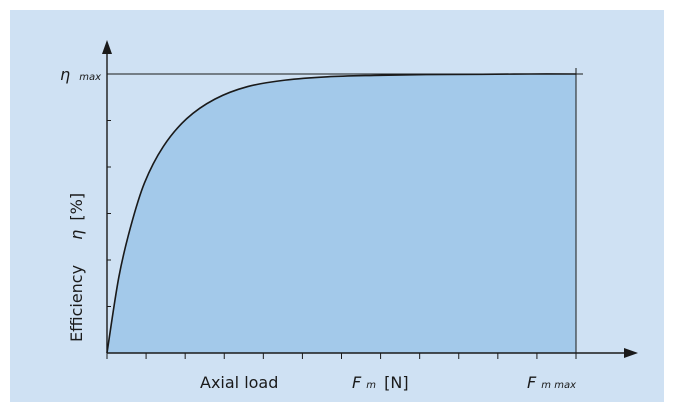 The width and height of the screenshot is (674, 412). I want to click on y-ticks, so click(109, 213).